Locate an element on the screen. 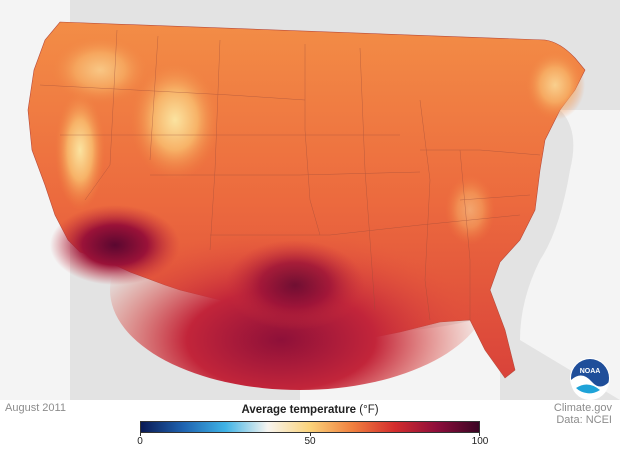 The width and height of the screenshot is (620, 450). atlantic-ocean is located at coordinates (570, 255).